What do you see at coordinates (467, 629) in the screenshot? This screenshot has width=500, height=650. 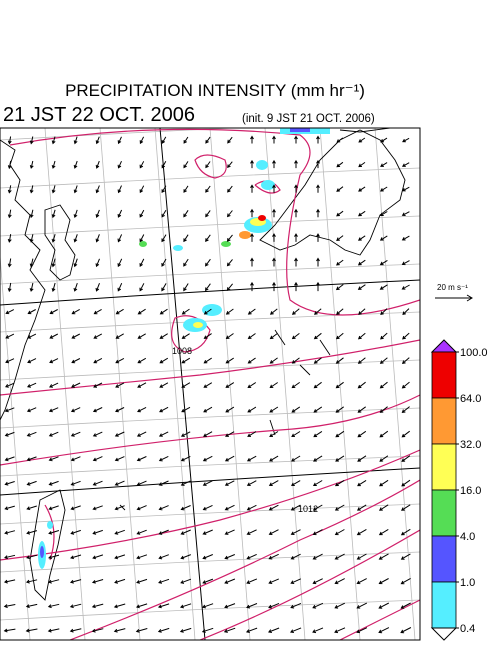 I see `colorbar-label: 0.4` at bounding box center [467, 629].